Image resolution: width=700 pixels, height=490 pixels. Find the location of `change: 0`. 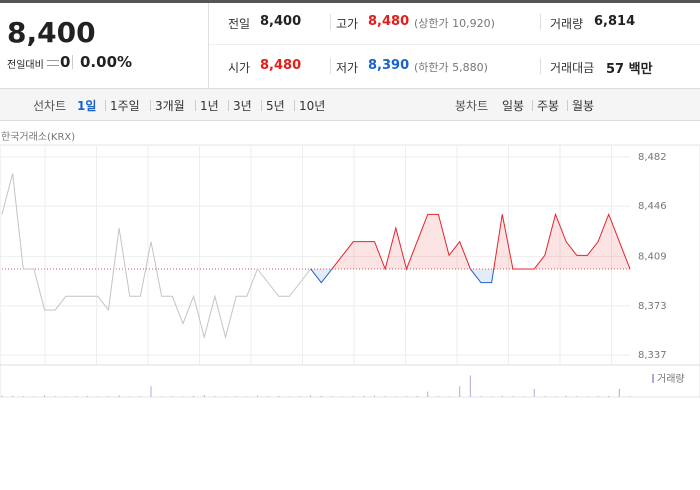

change: 0 is located at coordinates (65, 62).